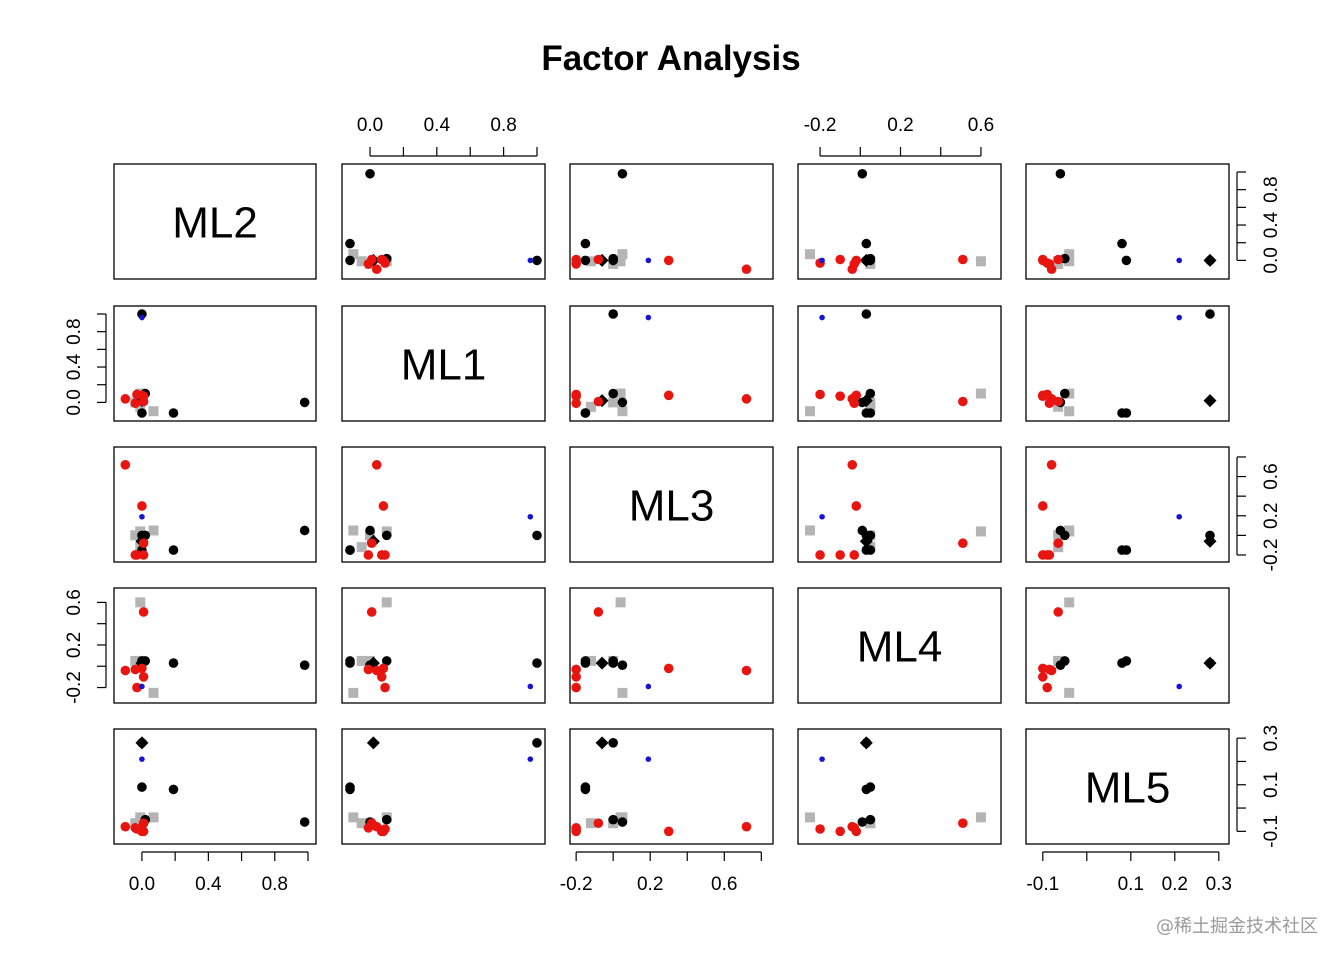  What do you see at coordinates (437, 125) in the screenshot?
I see `tick-label: 0.4` at bounding box center [437, 125].